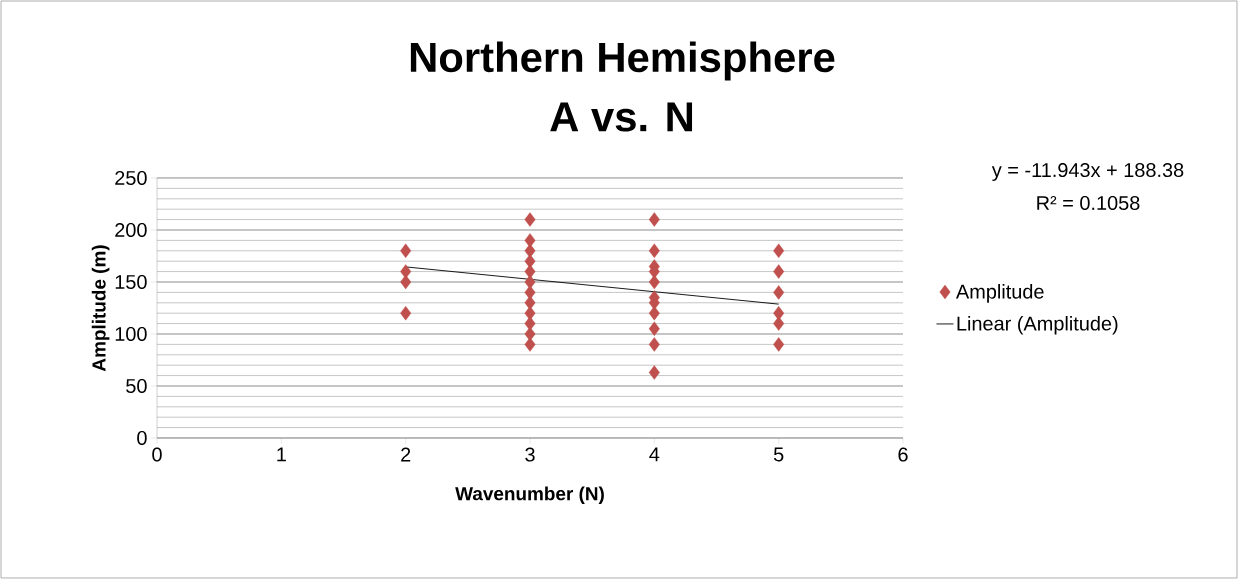  I want to click on chart-subtitle: A vs. N, so click(621, 117).